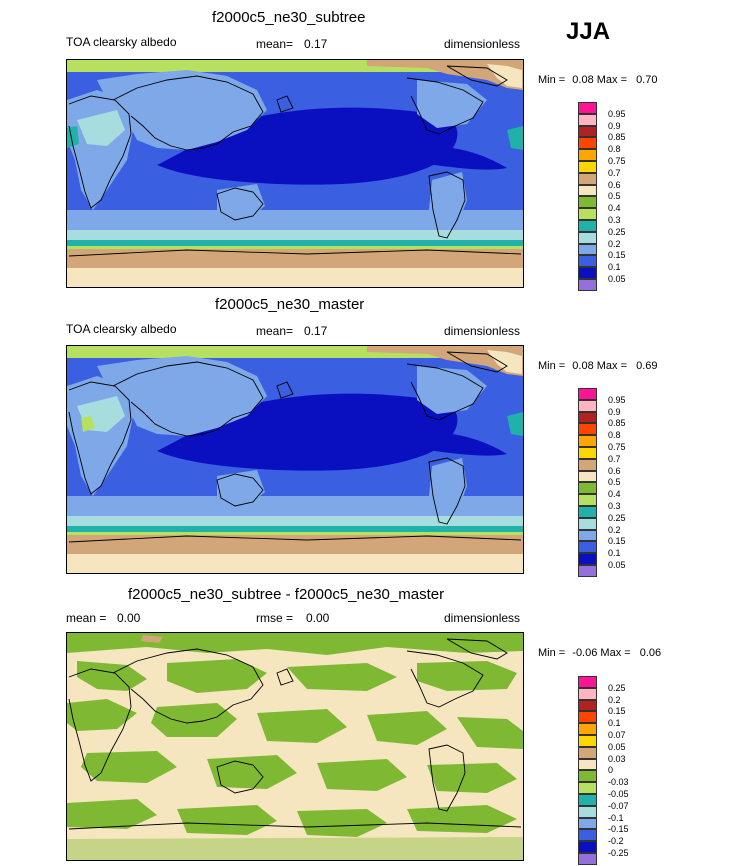  I want to click on panel-1-units: dimensionless, so click(482, 44).